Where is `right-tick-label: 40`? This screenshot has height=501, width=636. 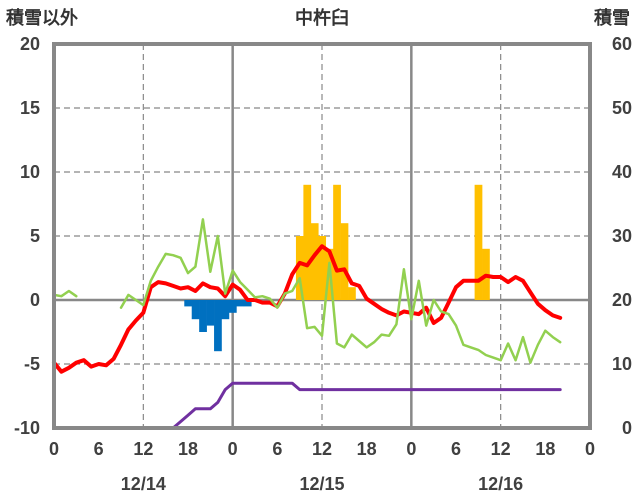
right-tick-label: 40 is located at coordinates (622, 172).